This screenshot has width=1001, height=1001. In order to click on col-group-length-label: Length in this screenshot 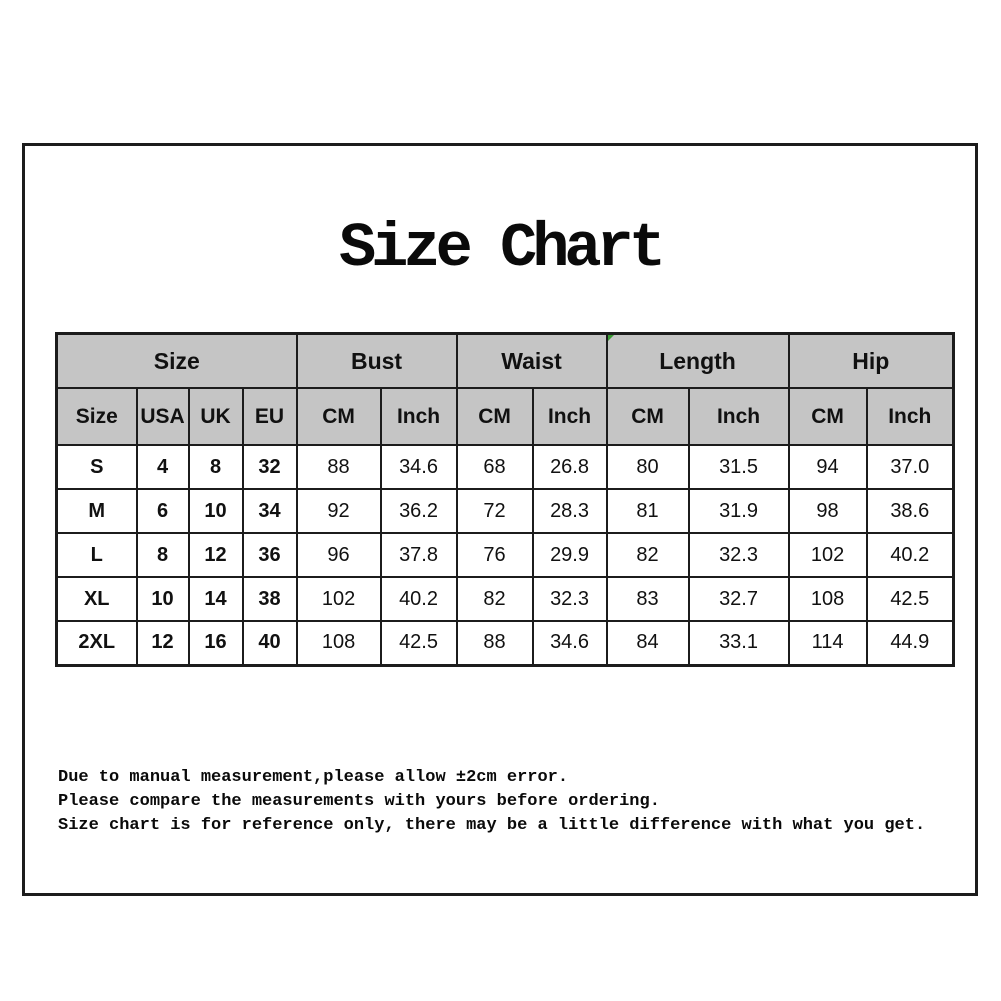, I will do `click(697, 360)`.